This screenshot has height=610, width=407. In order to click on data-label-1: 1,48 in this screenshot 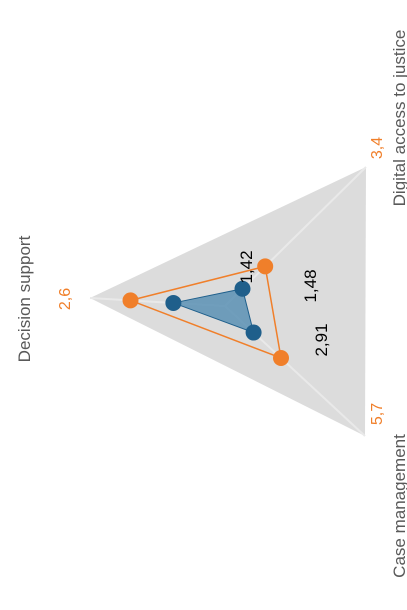, I will do `click(310, 285)`.